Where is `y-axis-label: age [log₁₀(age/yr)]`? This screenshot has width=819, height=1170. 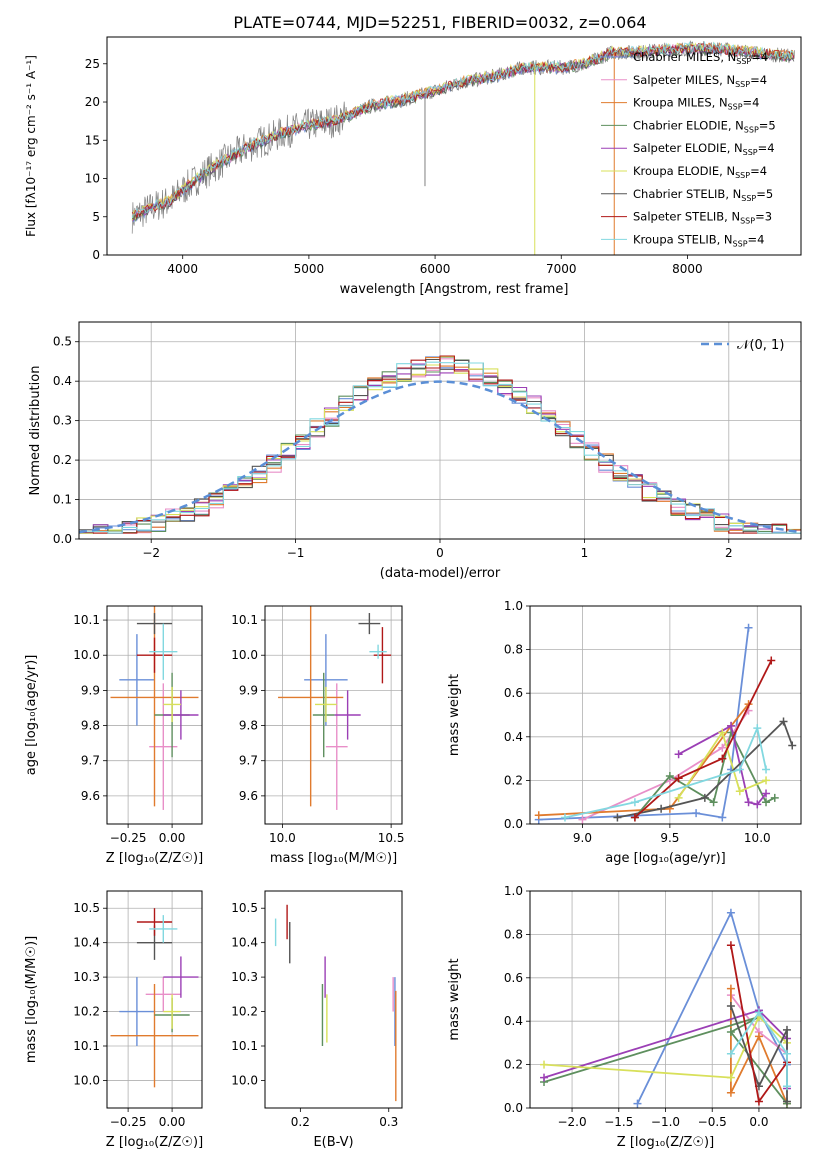 y-axis-label: age [log₁₀(age/yr)] is located at coordinates (31, 715).